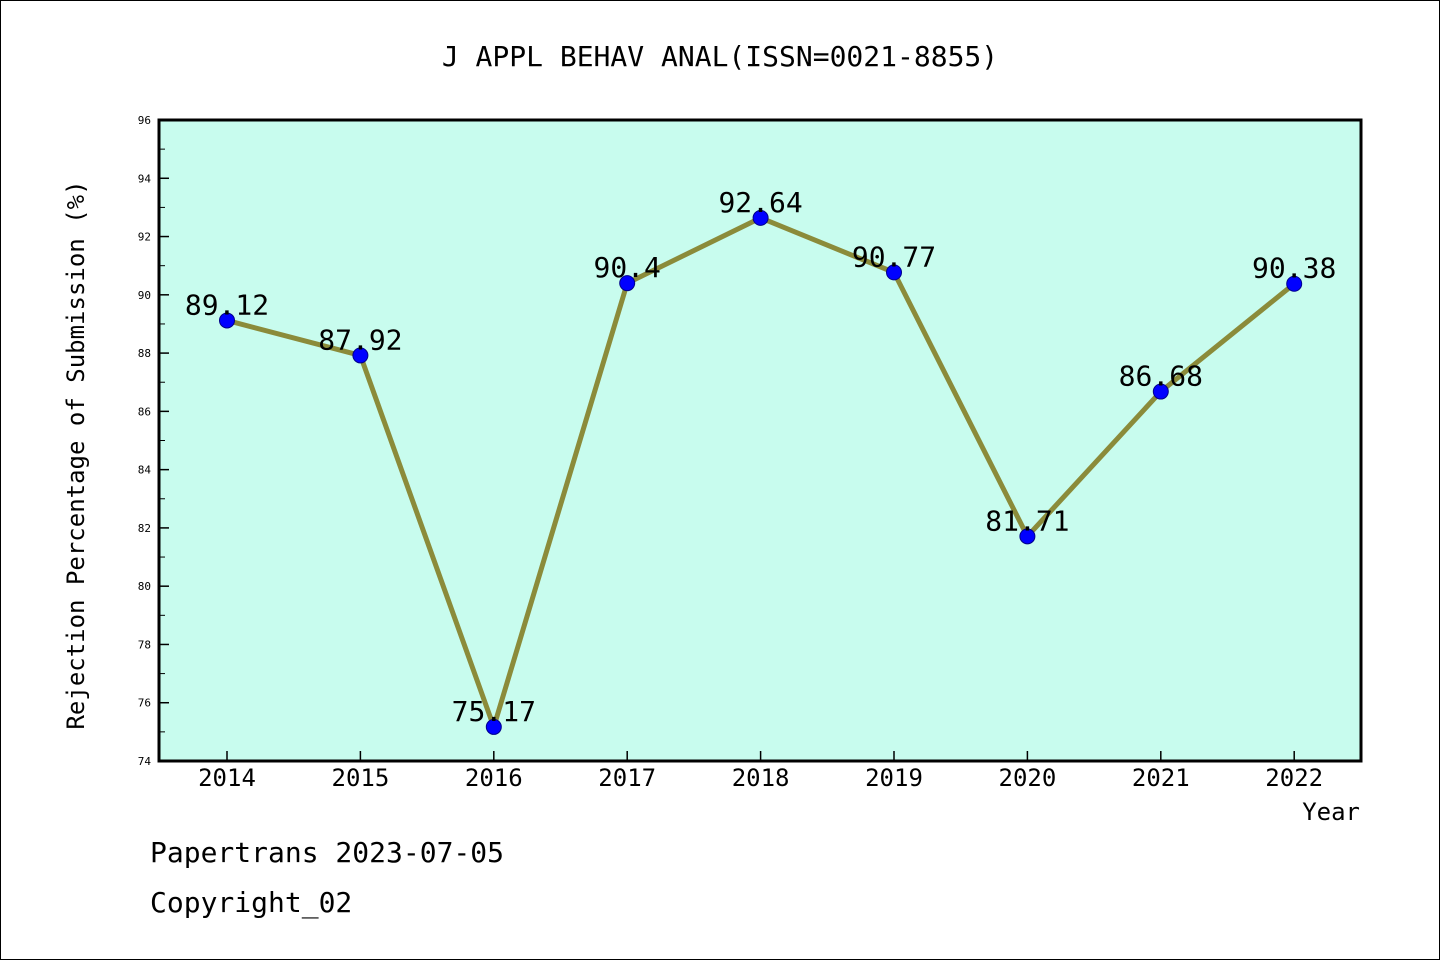 The image size is (1440, 960). What do you see at coordinates (144, 411) in the screenshot?
I see `y-tick-label: 86` at bounding box center [144, 411].